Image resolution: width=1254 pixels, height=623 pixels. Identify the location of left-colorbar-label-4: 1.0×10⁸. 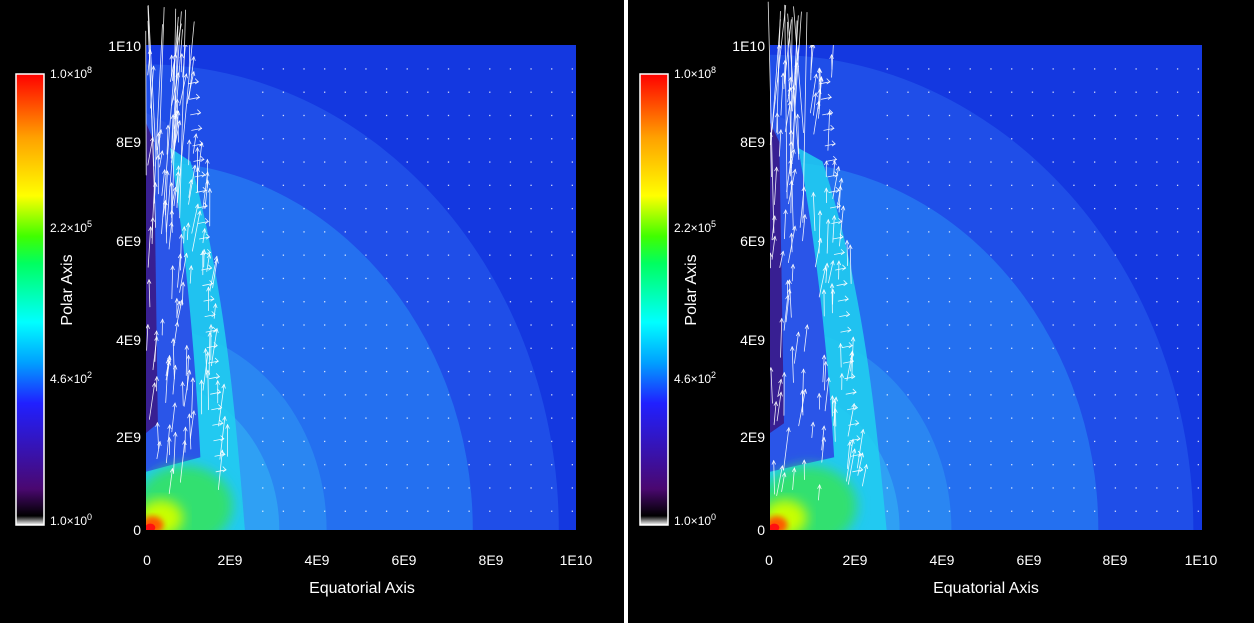
(71, 73).